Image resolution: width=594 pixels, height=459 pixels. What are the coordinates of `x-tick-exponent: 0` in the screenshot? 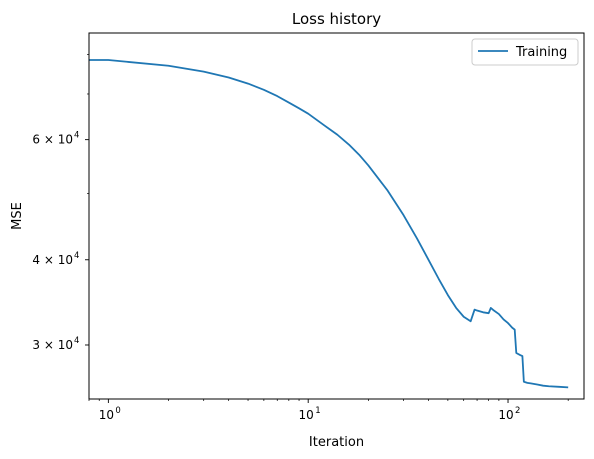 It's located at (117, 411).